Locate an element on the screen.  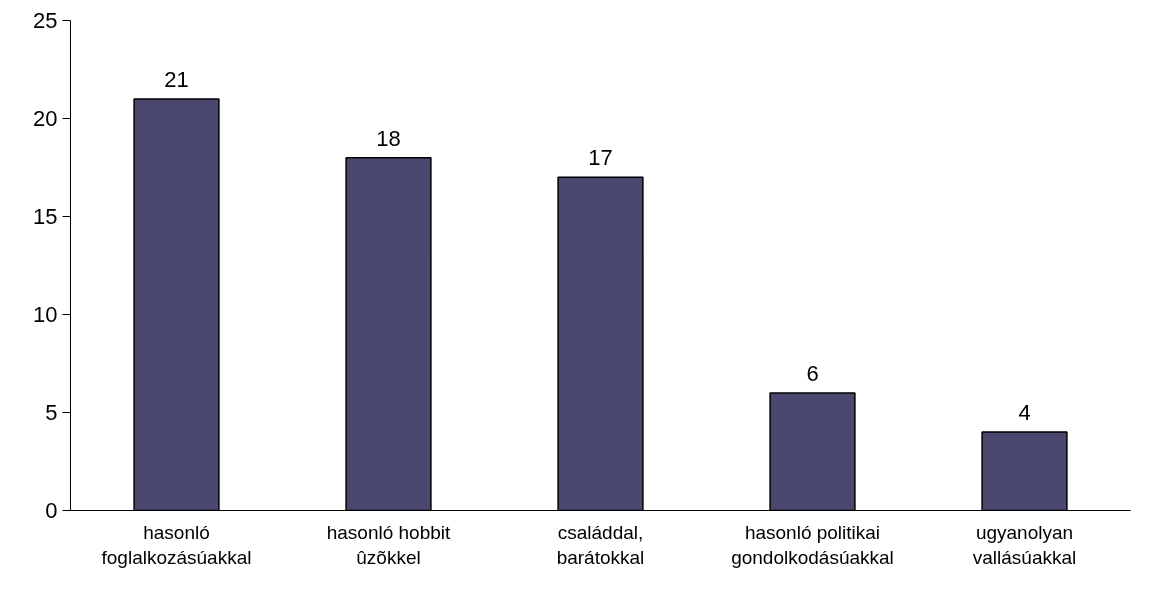
x-tick-label: hasonló politikai gondolkodásúakkal is located at coordinates (812, 544).